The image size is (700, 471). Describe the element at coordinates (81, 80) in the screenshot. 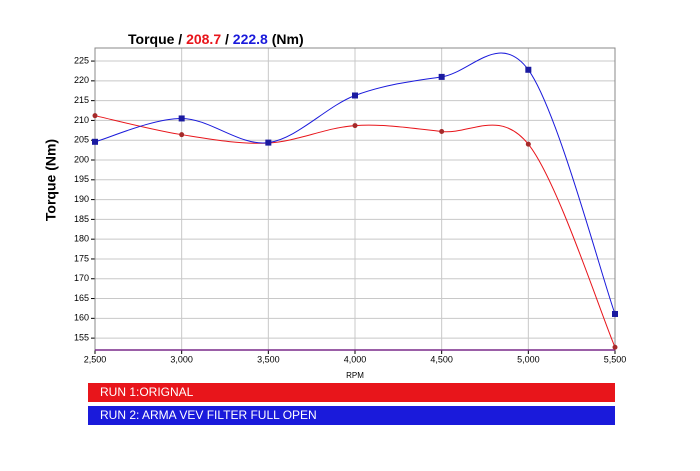

I see `y-tick-label: 220` at that location.